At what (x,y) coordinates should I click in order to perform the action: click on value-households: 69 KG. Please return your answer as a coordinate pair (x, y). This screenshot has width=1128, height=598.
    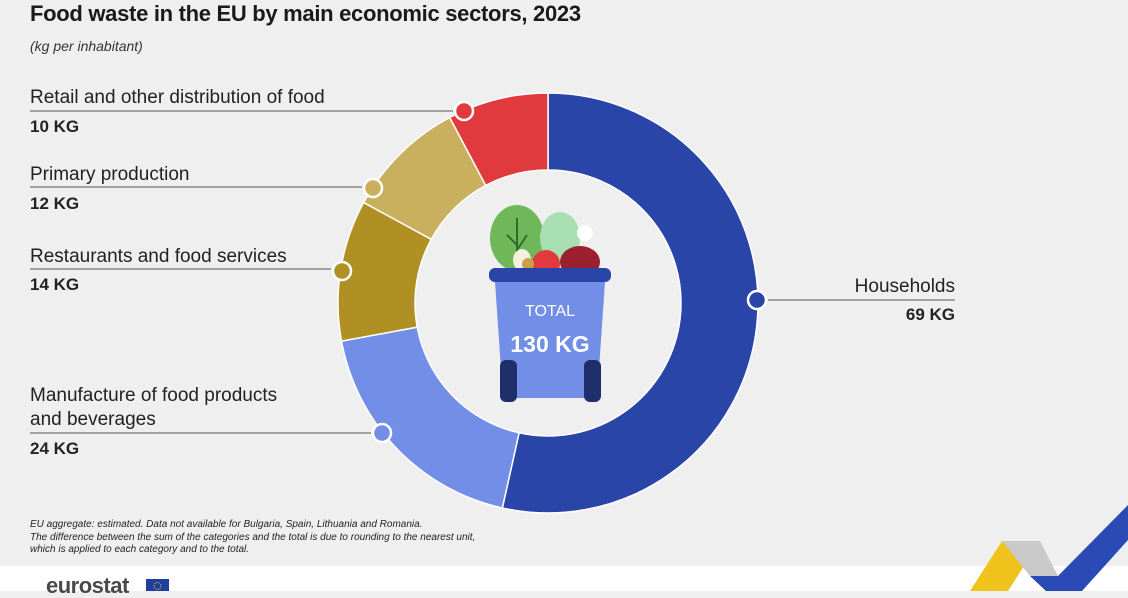
    Looking at the image, I should click on (930, 314).